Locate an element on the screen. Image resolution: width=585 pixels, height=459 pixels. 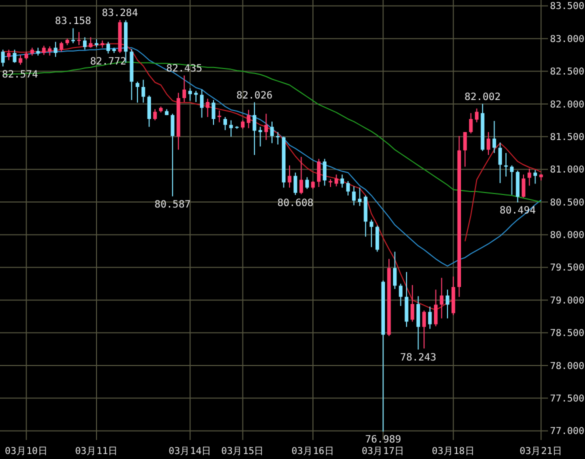
y-tick-label: 82.500 is located at coordinates (567, 72).